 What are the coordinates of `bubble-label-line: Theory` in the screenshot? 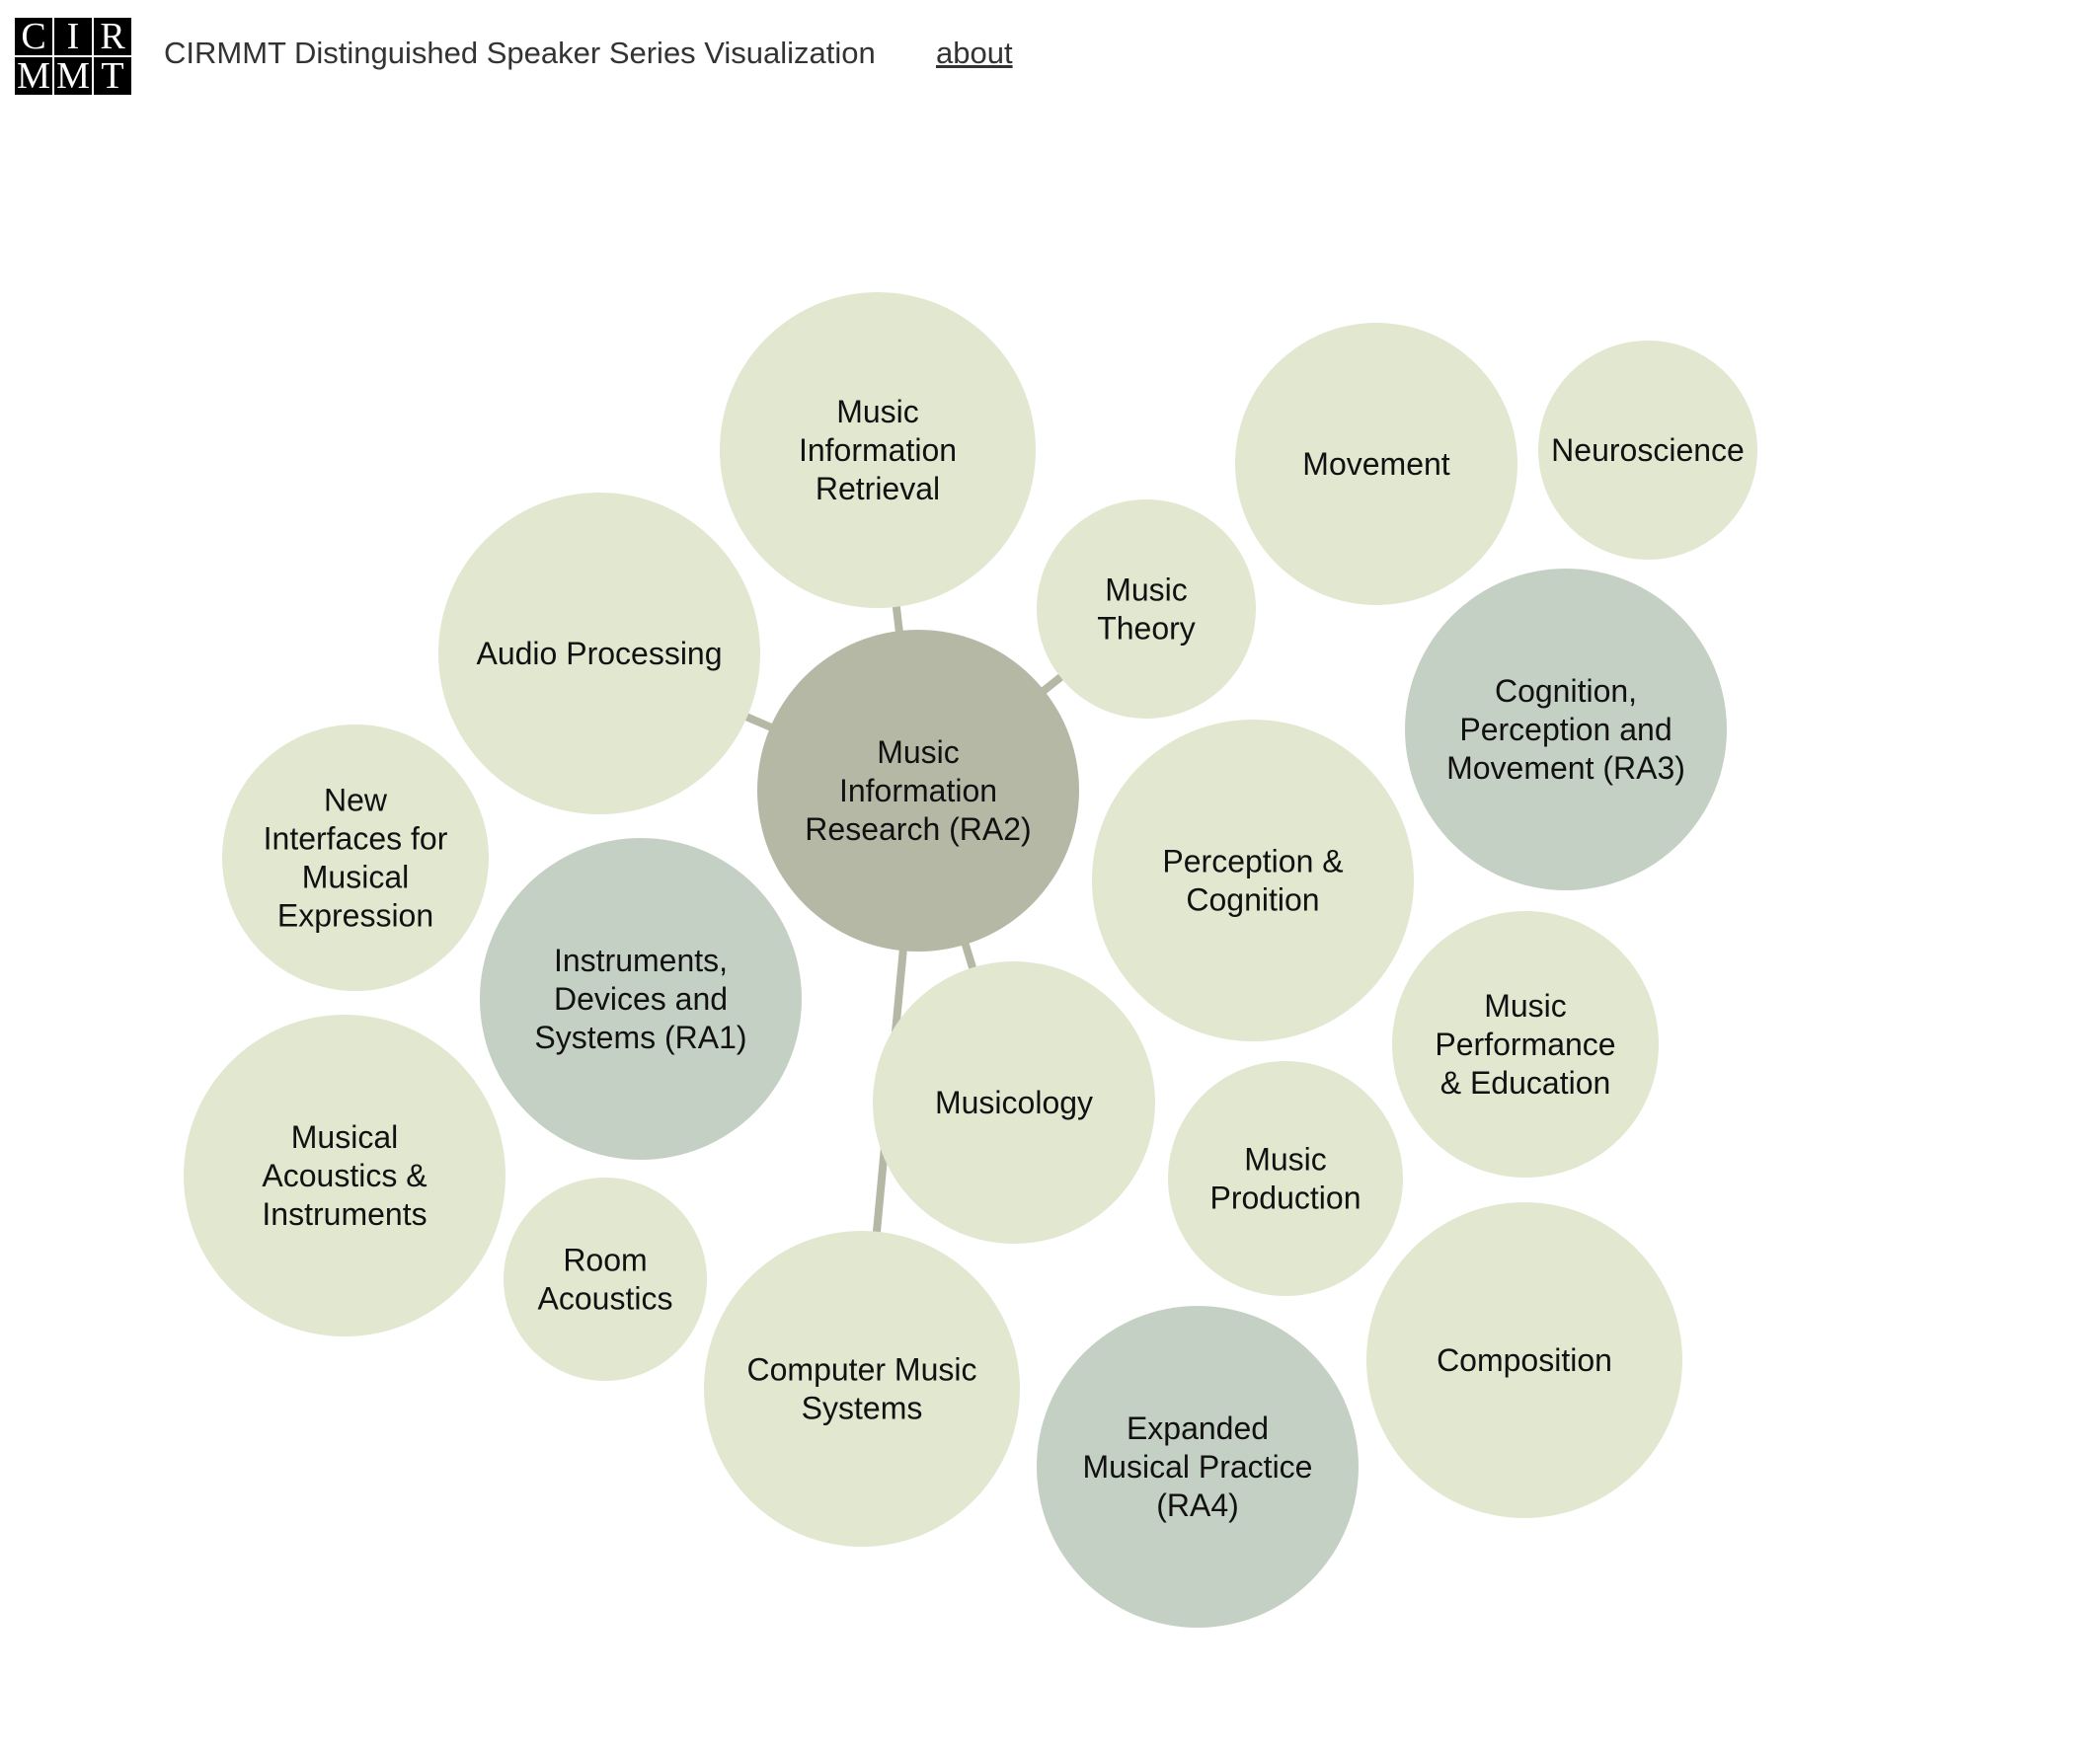 It's located at (1146, 629).